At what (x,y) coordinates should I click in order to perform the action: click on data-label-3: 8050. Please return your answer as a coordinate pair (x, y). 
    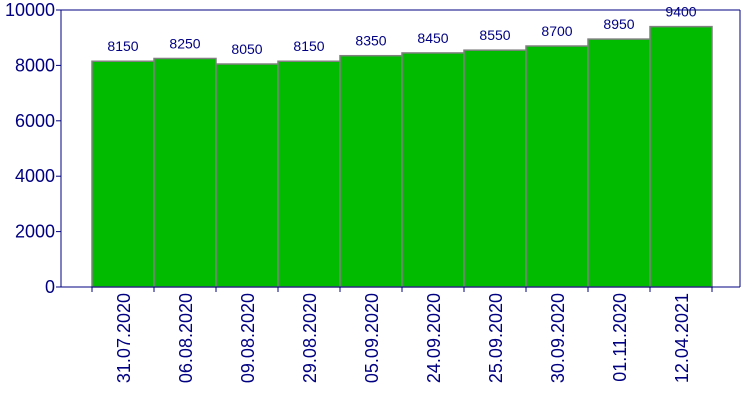
    Looking at the image, I should click on (246, 49).